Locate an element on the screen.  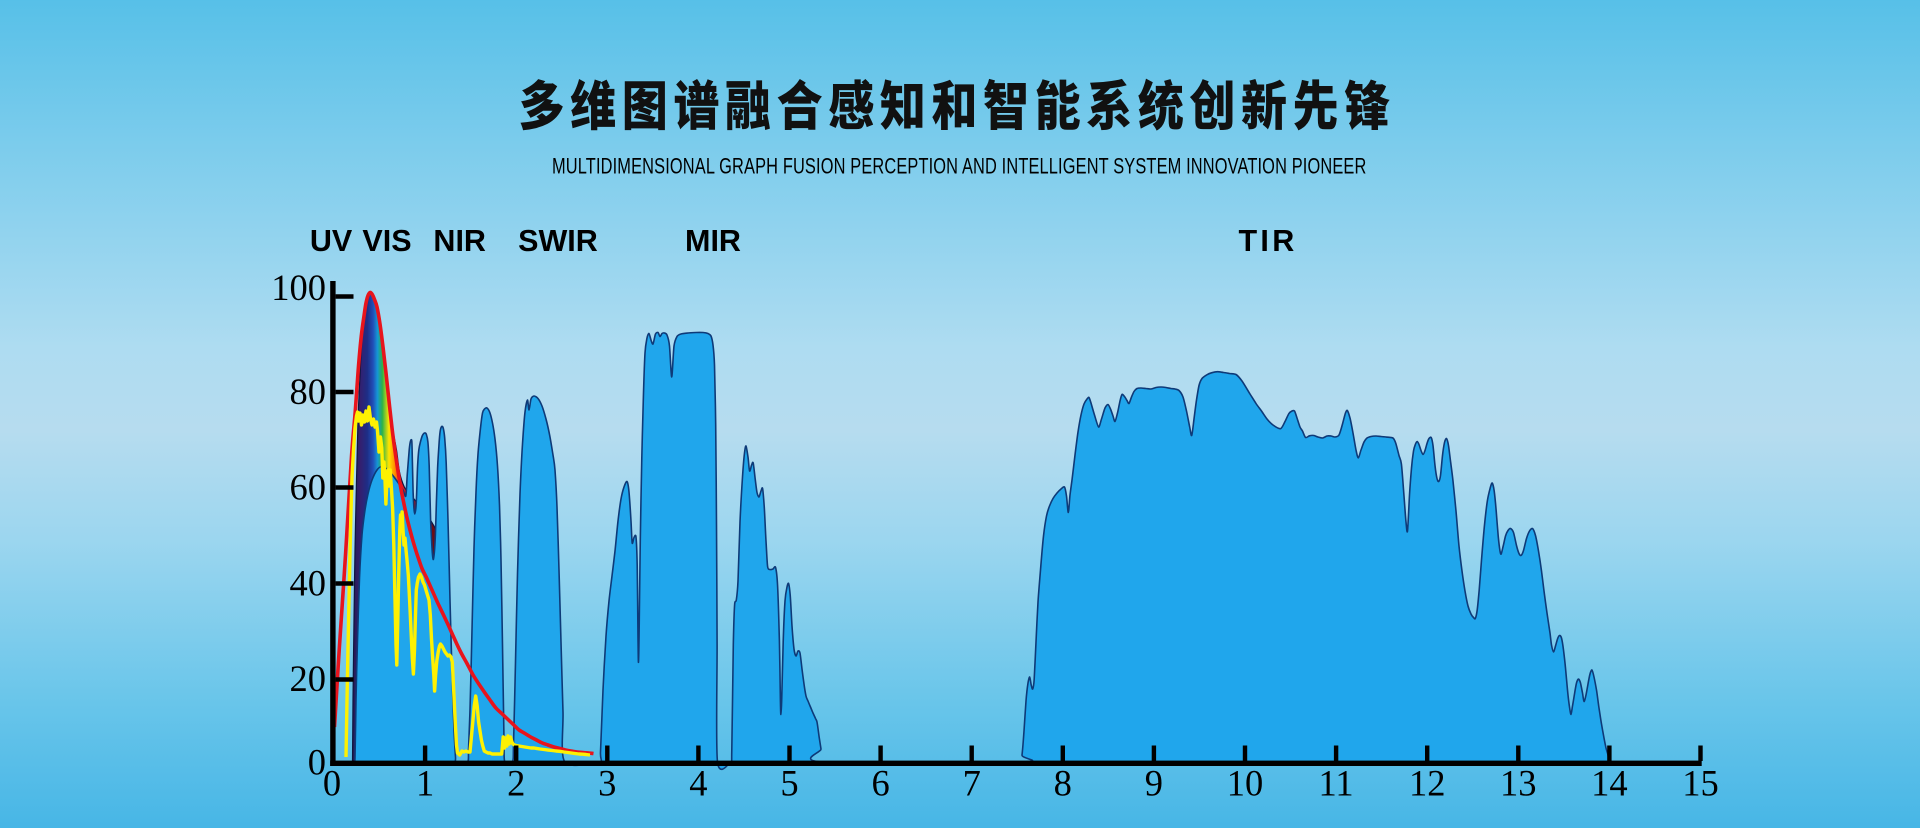
svg-text: 11 is located at coordinates (1336, 783).